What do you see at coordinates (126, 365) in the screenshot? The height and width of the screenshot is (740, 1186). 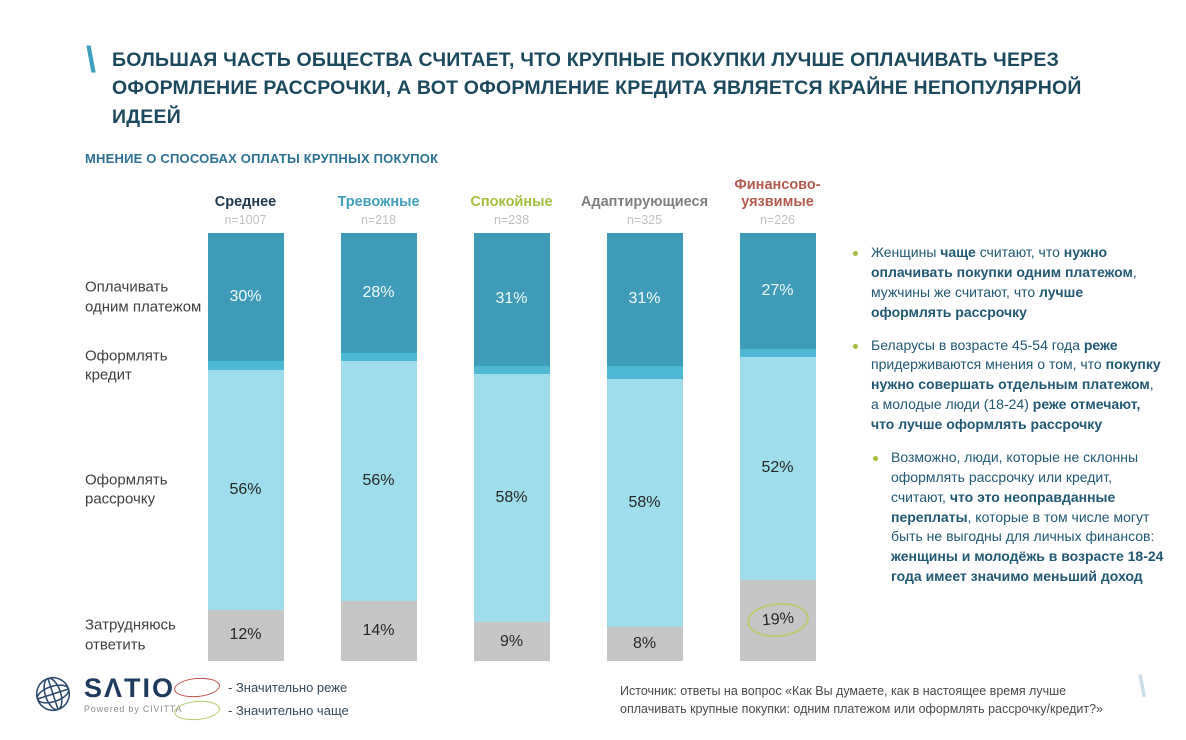 I see `answer-row-label: Оформлять кредит` at bounding box center [126, 365].